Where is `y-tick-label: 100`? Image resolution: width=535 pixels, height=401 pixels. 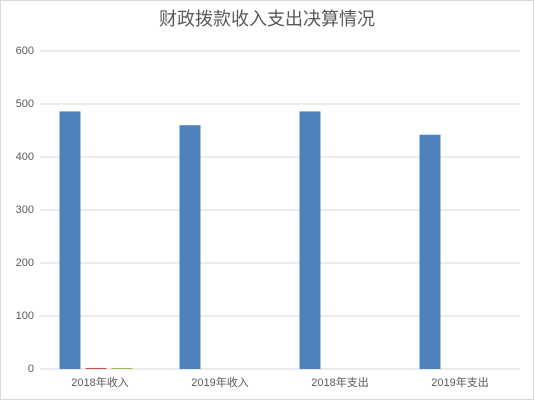 y-tick-label: 100 is located at coordinates (25, 316).